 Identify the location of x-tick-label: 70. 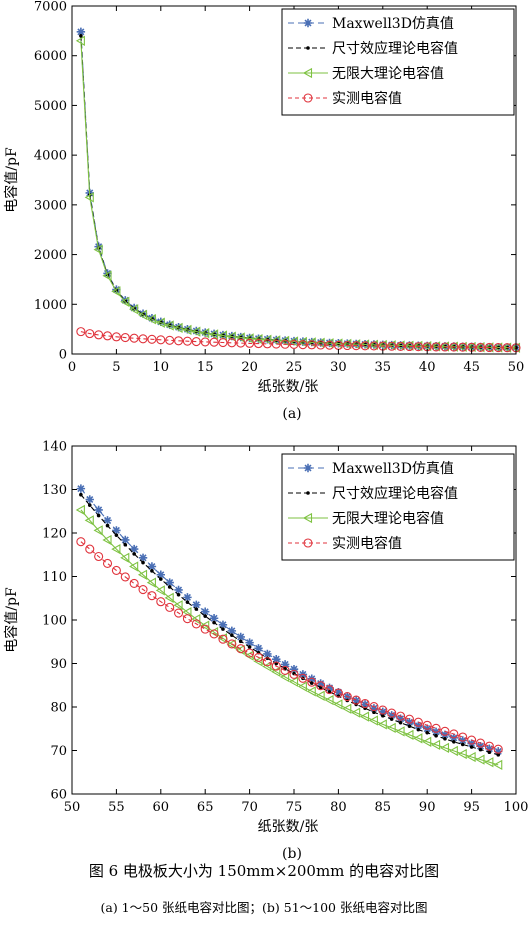
(249, 807).